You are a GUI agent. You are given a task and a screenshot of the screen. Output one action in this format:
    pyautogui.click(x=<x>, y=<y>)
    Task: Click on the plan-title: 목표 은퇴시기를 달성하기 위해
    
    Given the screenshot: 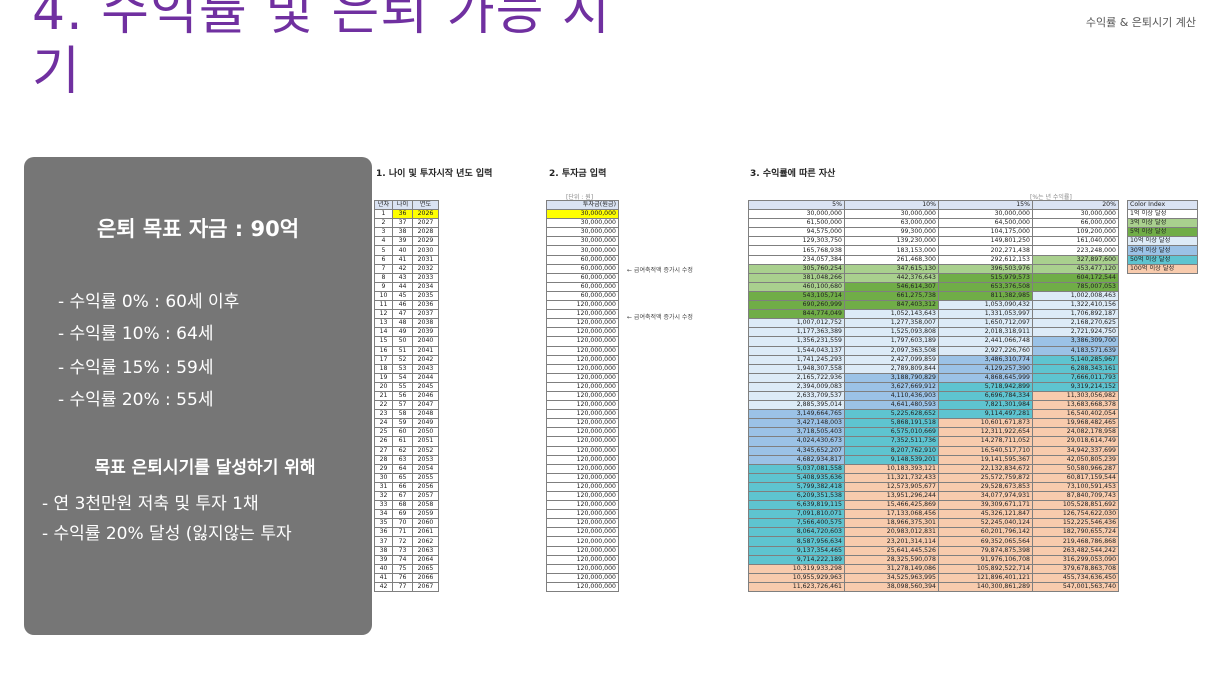 What is the action you would take?
    pyautogui.click(x=205, y=468)
    